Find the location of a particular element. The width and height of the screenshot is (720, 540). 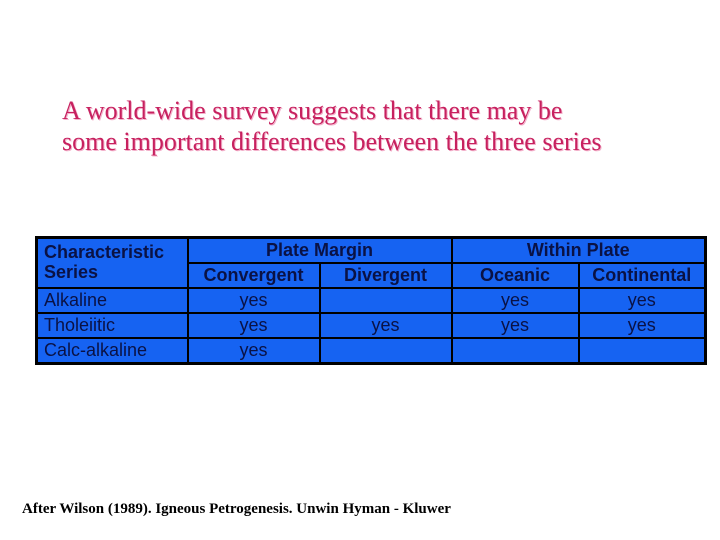

table-header-row-subcolumns: Convergent Divergent Oceanic Continental is located at coordinates (372, 275).